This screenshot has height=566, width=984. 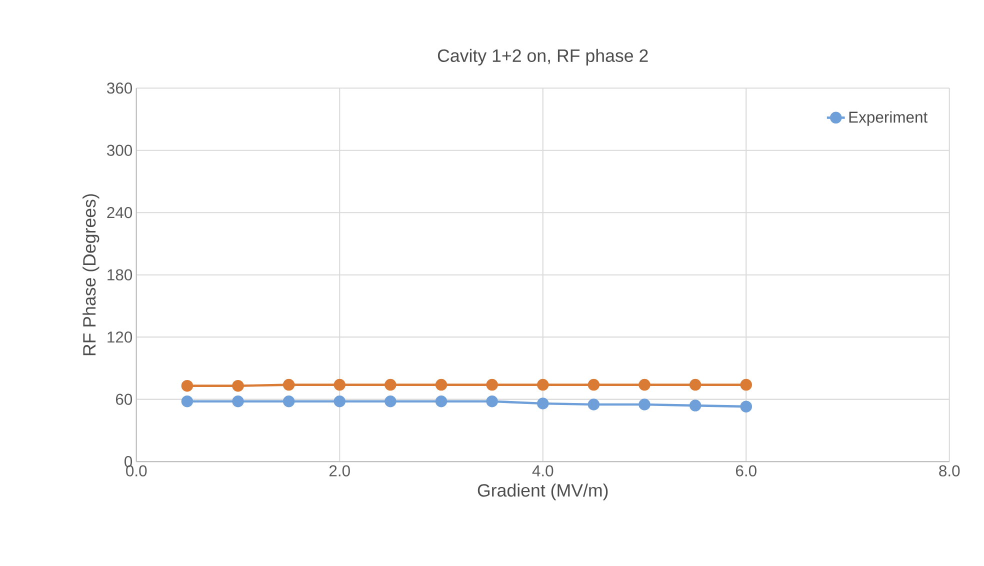 What do you see at coordinates (949, 470) in the screenshot?
I see `x-tick-label: 8.0` at bounding box center [949, 470].